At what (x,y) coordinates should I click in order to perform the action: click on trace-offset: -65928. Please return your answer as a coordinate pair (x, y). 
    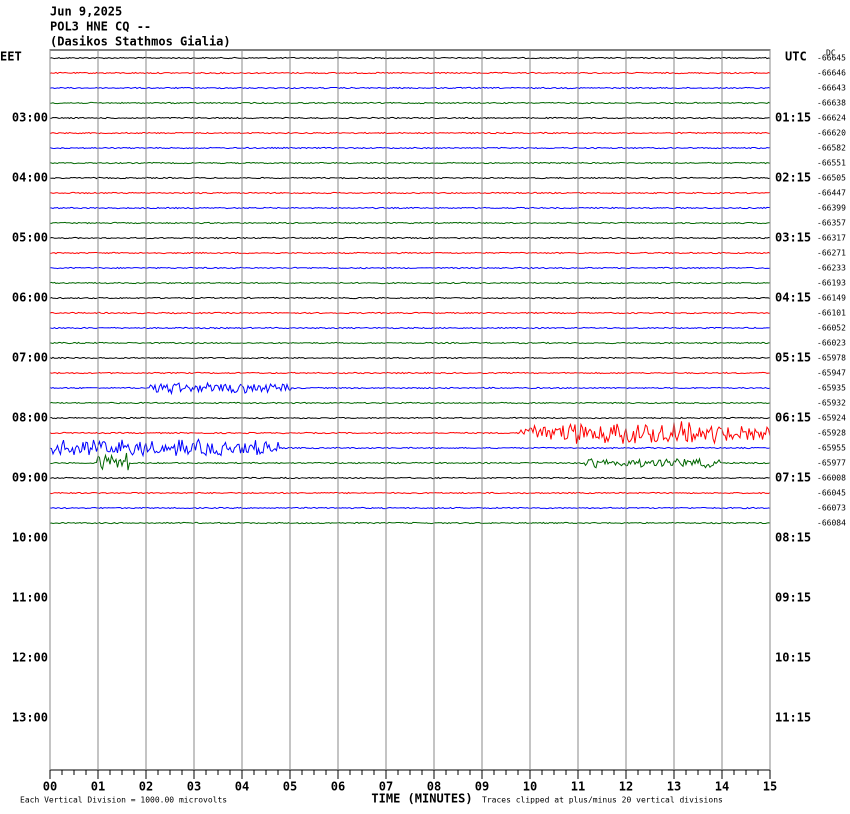
    Looking at the image, I should click on (831, 433).